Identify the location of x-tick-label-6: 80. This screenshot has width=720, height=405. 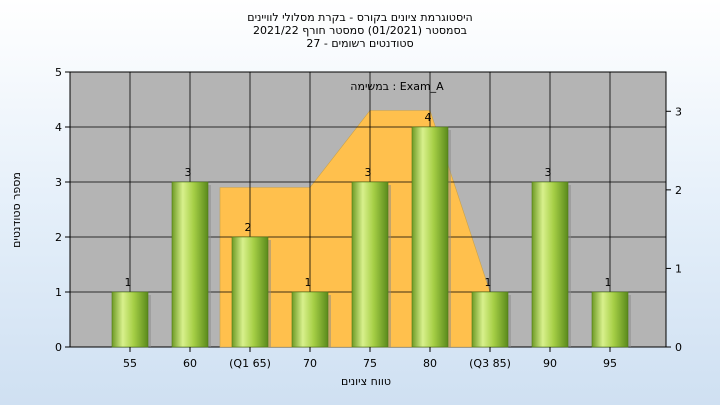
(430, 363).